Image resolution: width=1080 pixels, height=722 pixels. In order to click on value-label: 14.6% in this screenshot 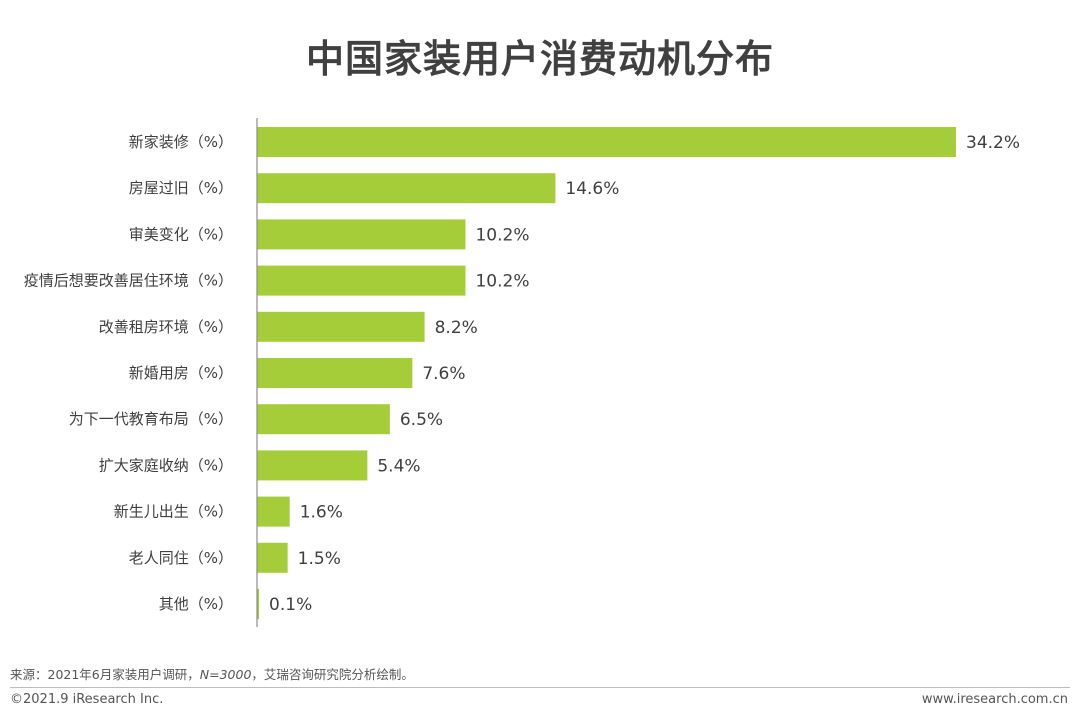, I will do `click(592, 189)`.